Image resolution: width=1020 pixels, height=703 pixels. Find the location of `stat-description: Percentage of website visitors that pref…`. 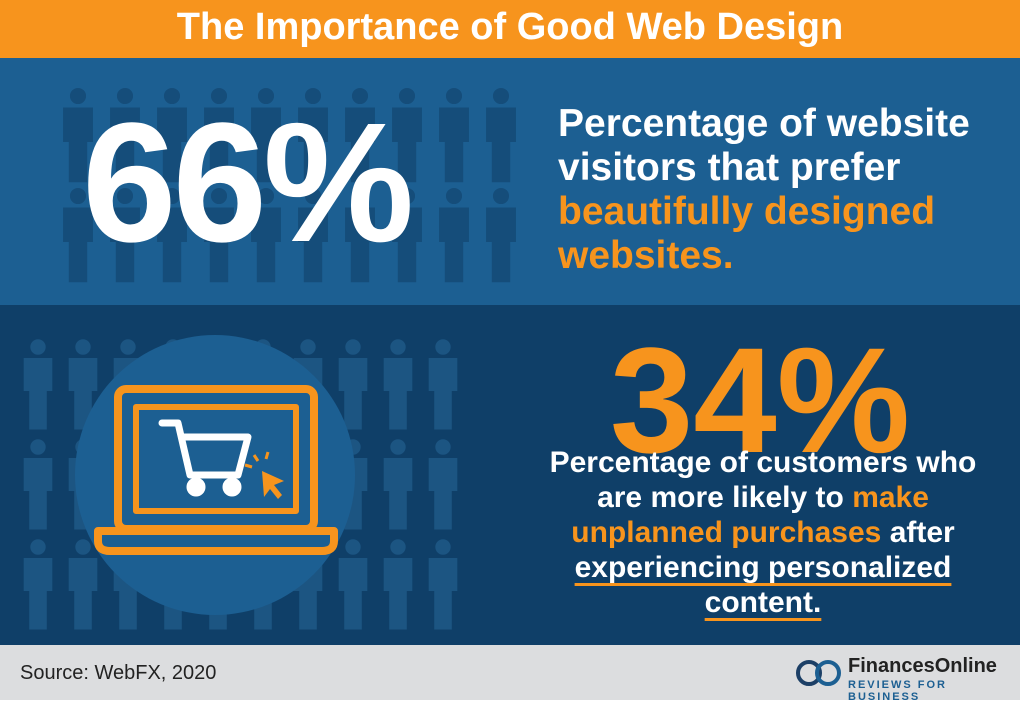

stat-description: Percentage of website visitors that pref… is located at coordinates (773, 190).